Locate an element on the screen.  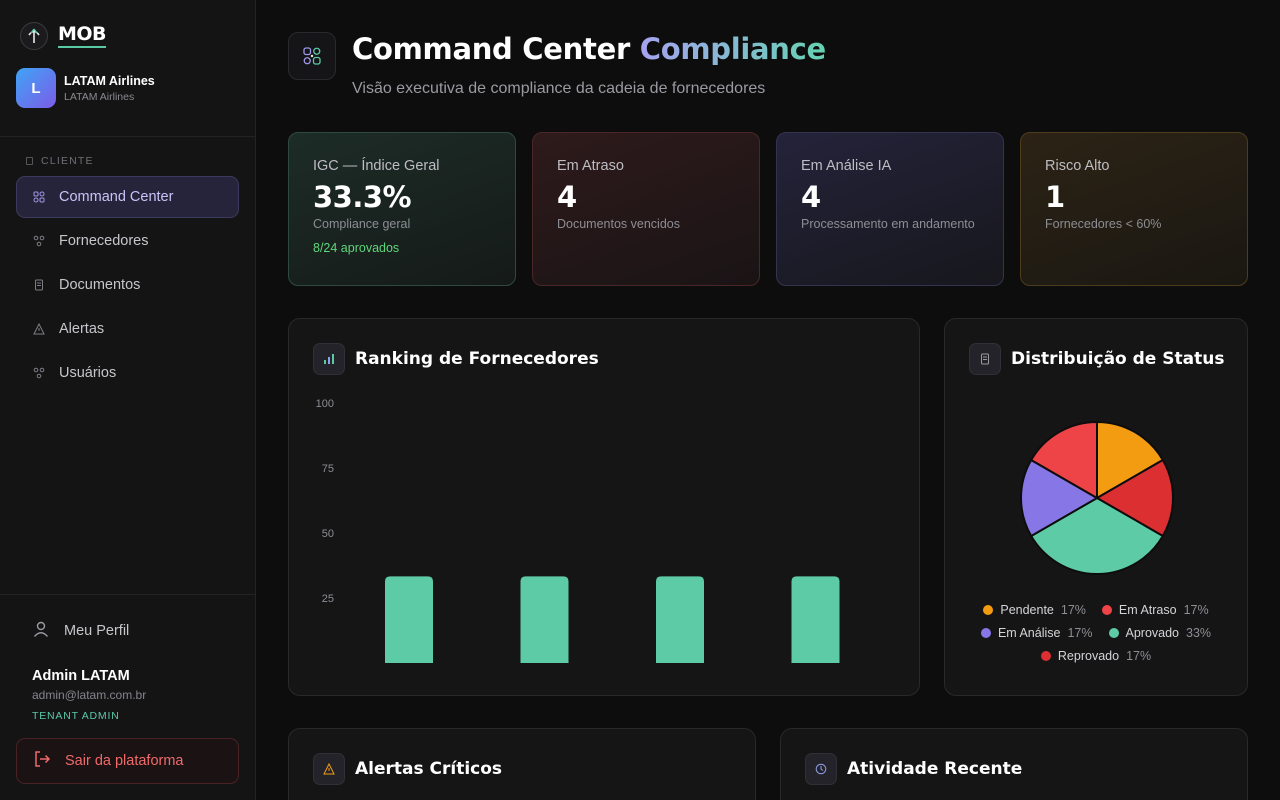
kpi-extra: 8/24 aprovados is located at coordinates (356, 248).